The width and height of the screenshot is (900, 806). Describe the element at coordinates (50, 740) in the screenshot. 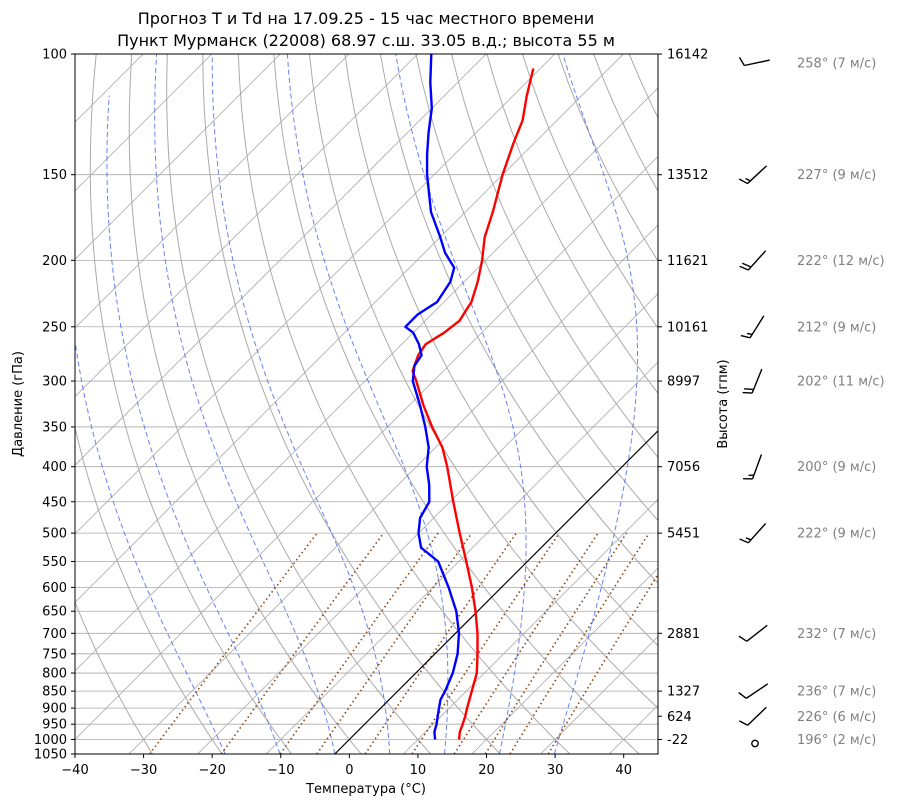

I see `y-tick-label: 1000` at that location.